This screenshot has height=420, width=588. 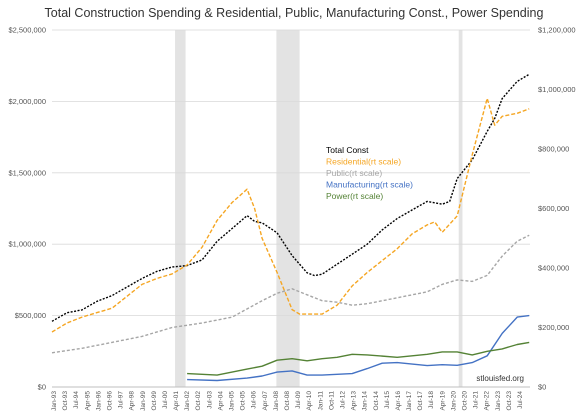 What do you see at coordinates (347, 150) in the screenshot?
I see `legend-entry: Total Const` at bounding box center [347, 150].